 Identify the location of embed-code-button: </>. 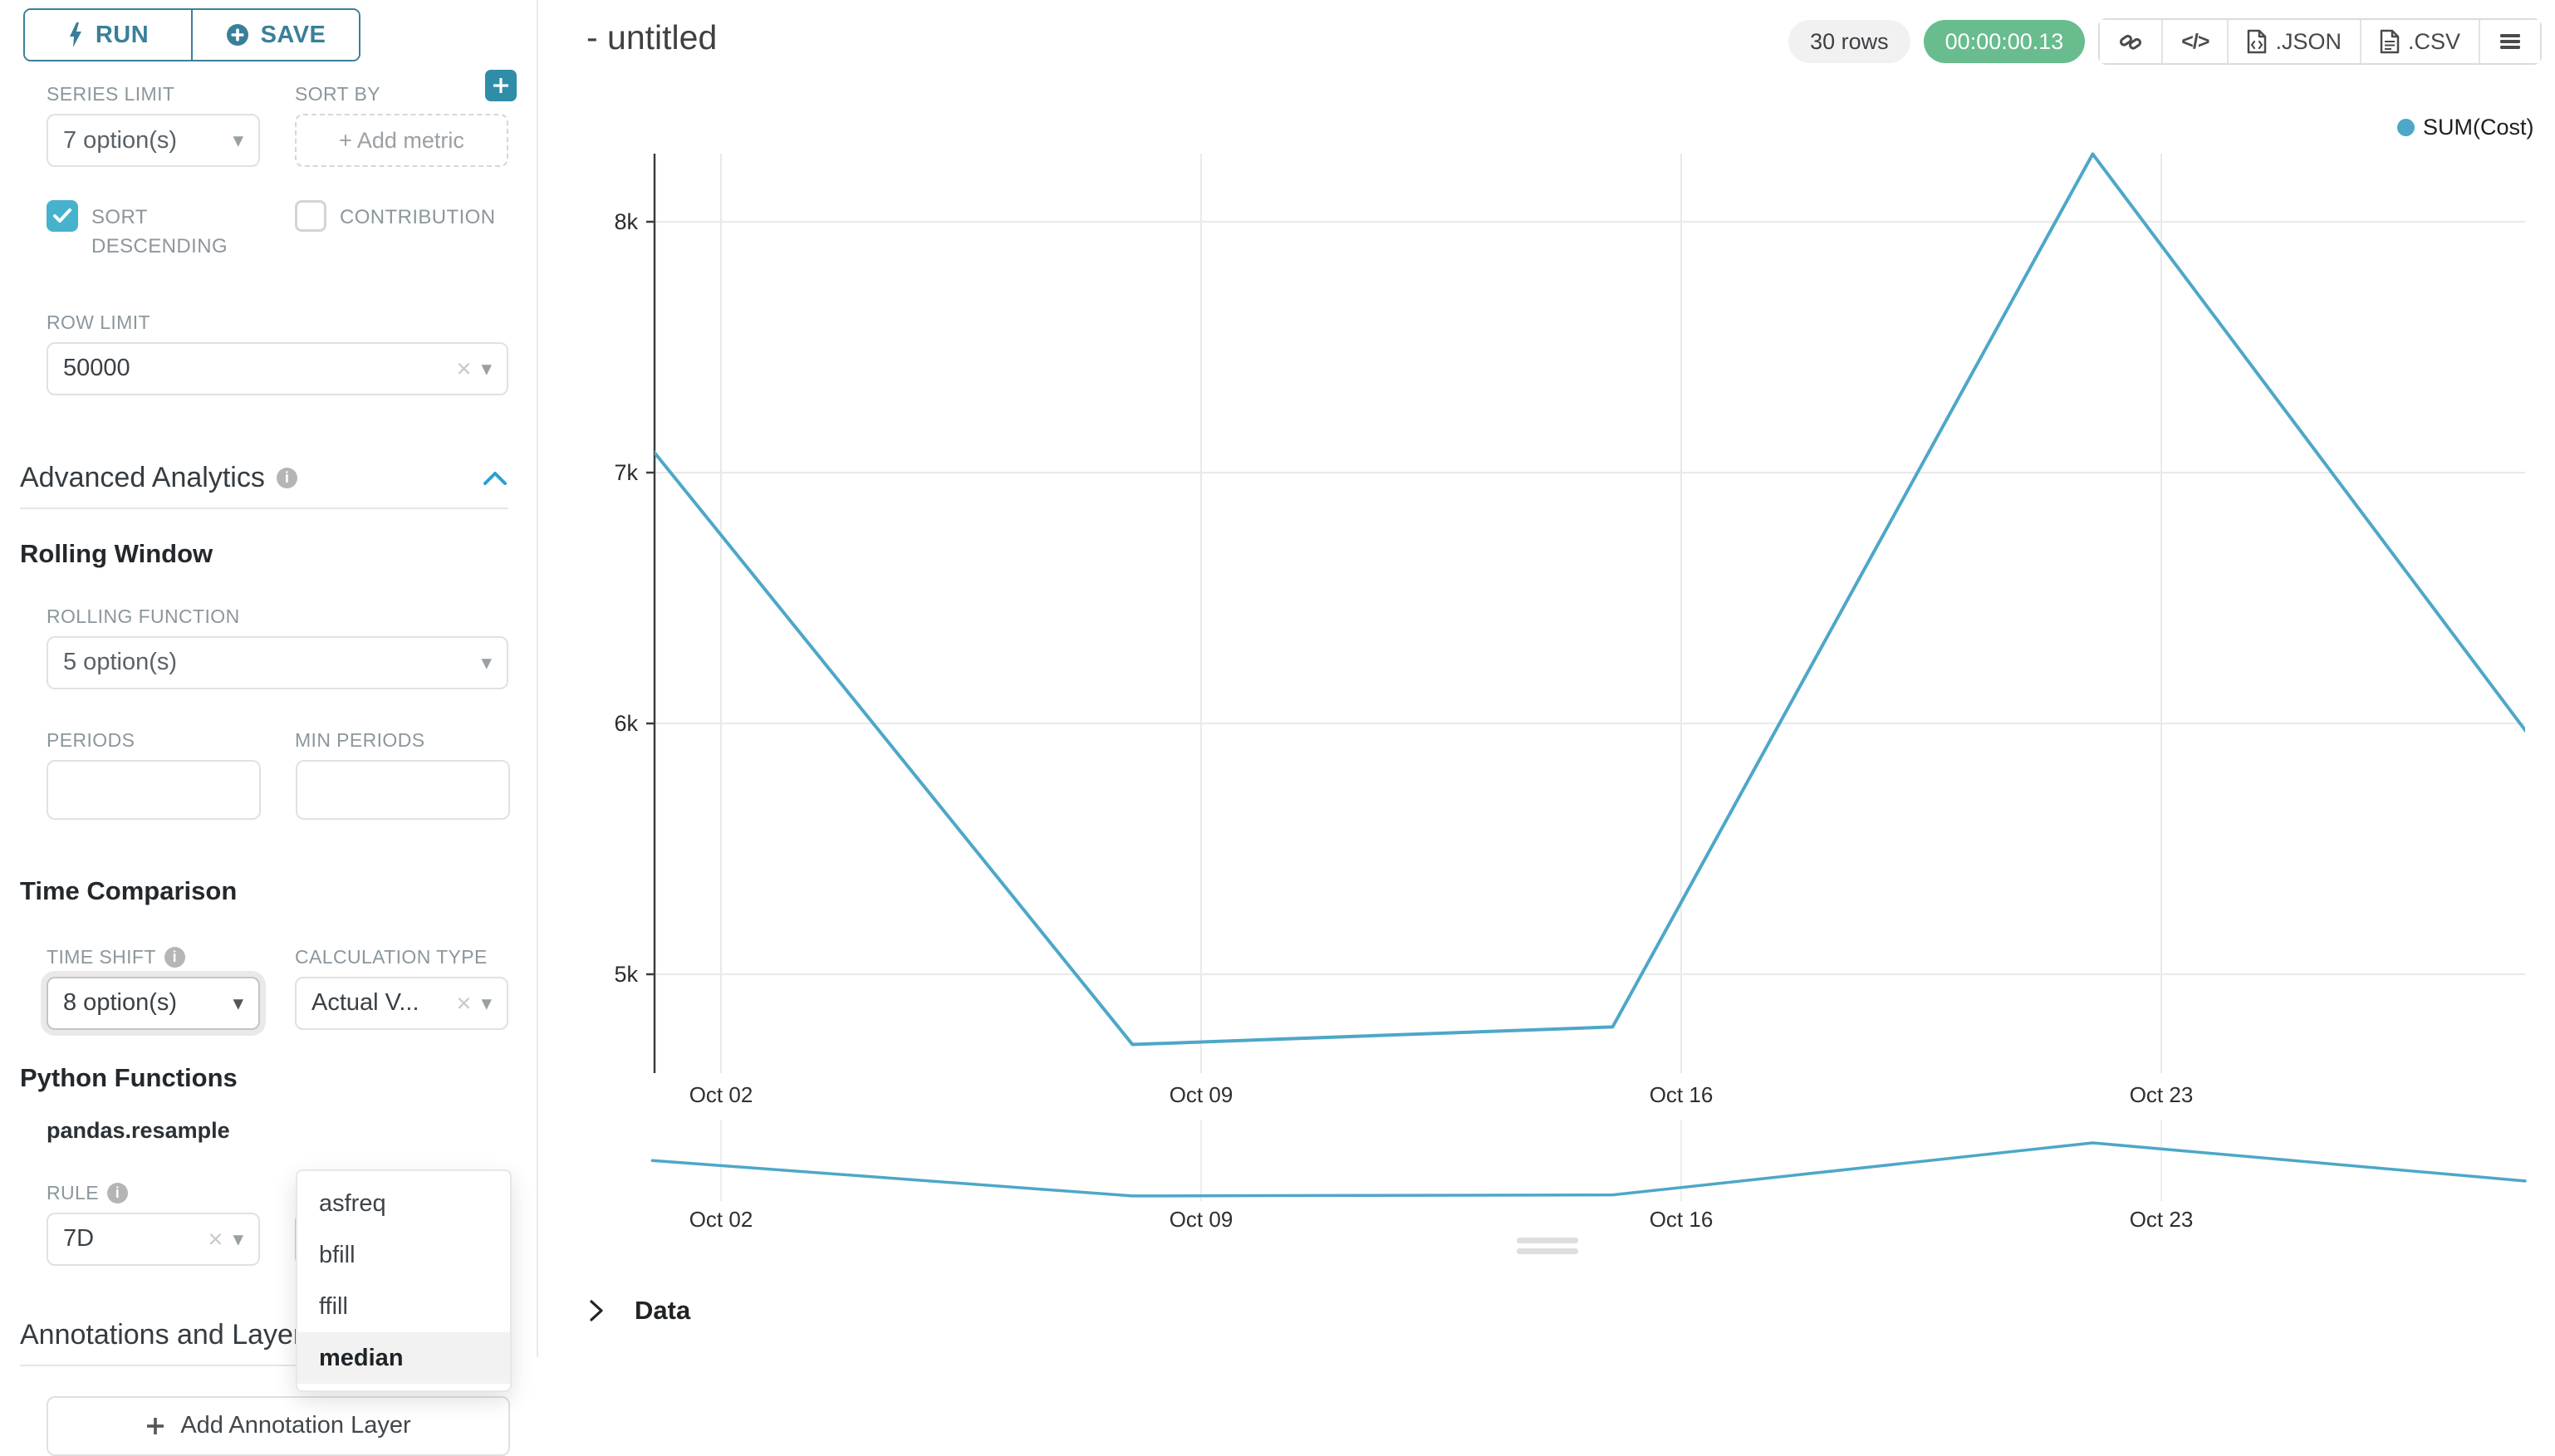
(2194, 41).